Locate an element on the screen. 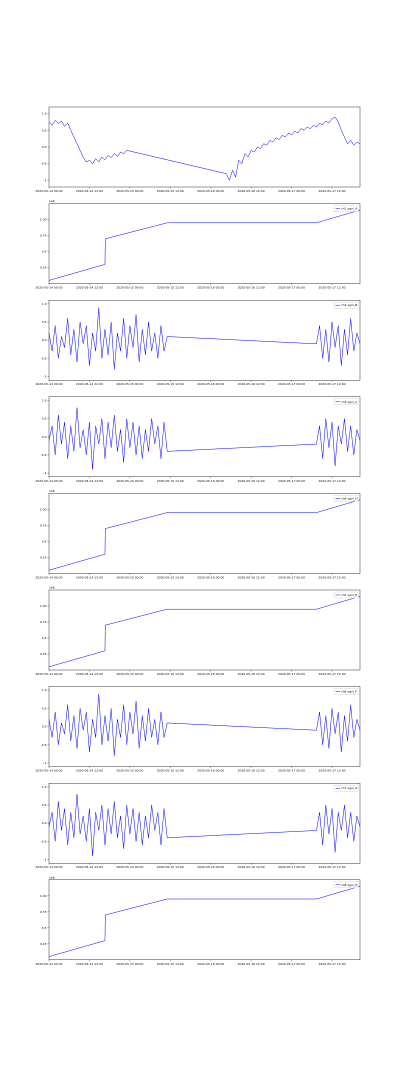  legend-label: ch5 sgnl_E is located at coordinates (349, 595).